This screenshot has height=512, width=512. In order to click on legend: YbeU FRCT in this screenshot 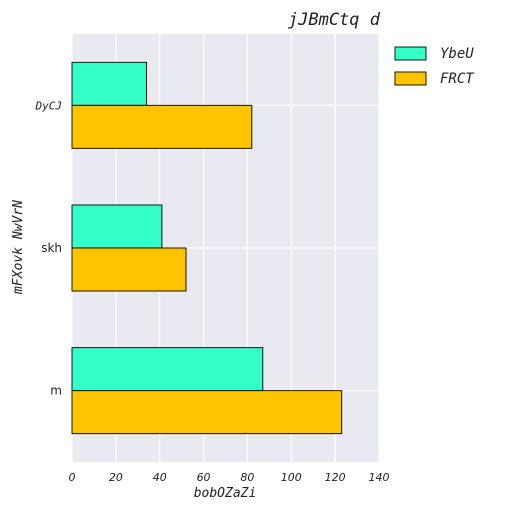, I will do `click(434, 66)`.